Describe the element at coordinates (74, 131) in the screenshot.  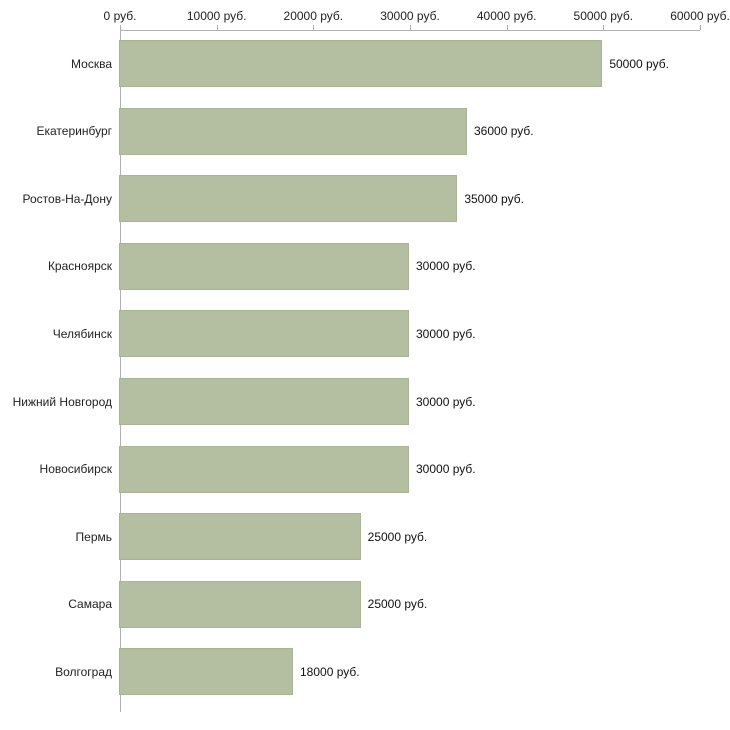
I see `category-label: Екатеринбург` at that location.